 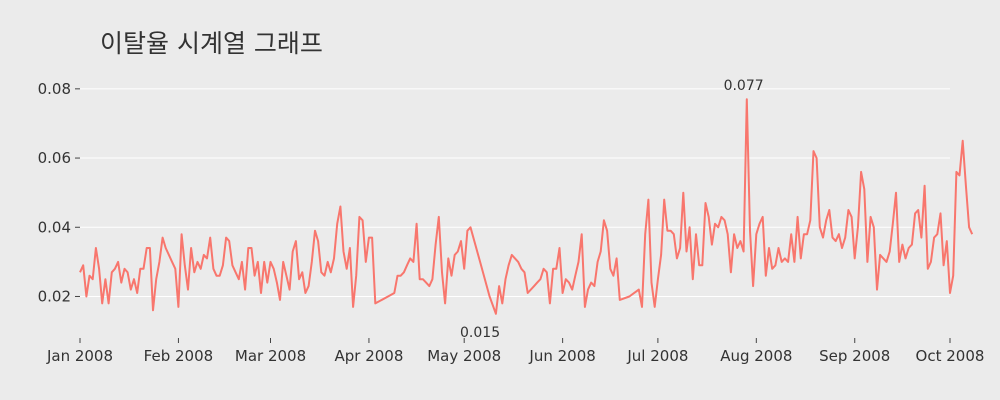 What do you see at coordinates (54, 89) in the screenshot?
I see `y-tick-label: 0.08` at bounding box center [54, 89].